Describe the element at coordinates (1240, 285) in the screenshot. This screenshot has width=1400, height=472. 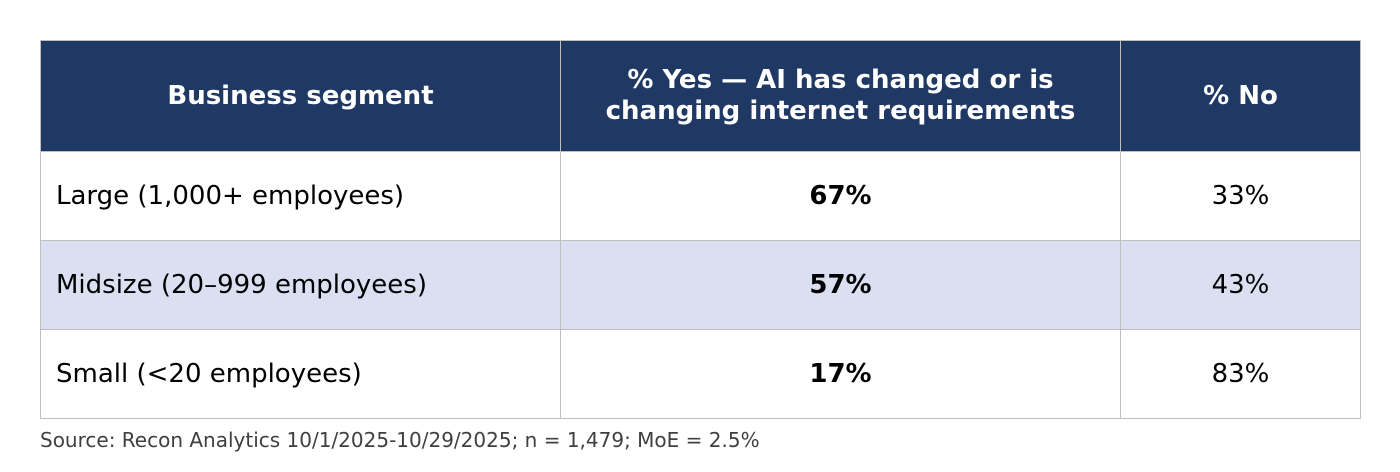
I see `no-cell: 43%` at that location.